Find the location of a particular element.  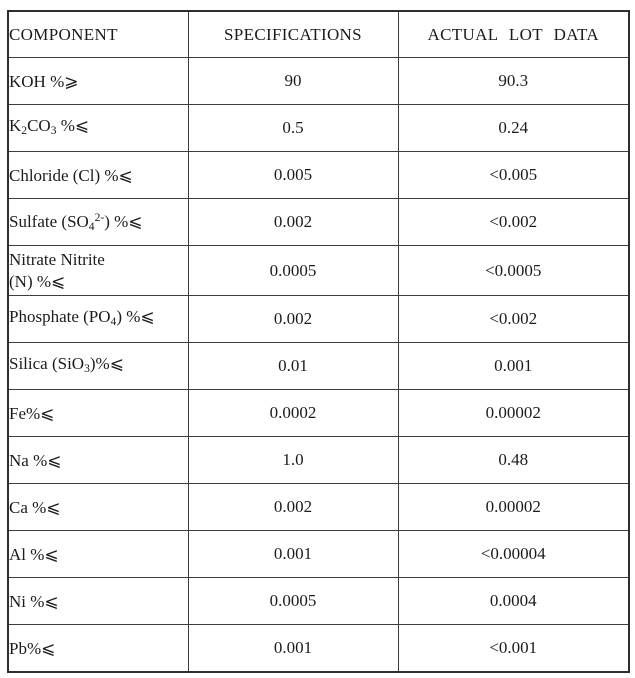

actual-cell: <0.001 is located at coordinates (513, 648).